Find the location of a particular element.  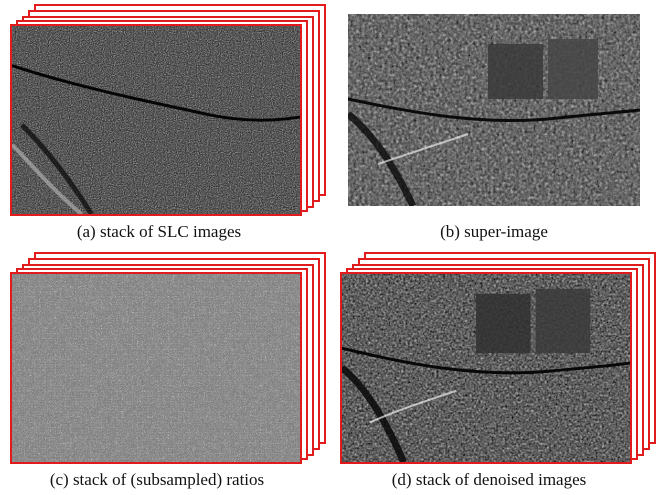

caption-d: (d) stack of denoised images is located at coordinates (489, 479).